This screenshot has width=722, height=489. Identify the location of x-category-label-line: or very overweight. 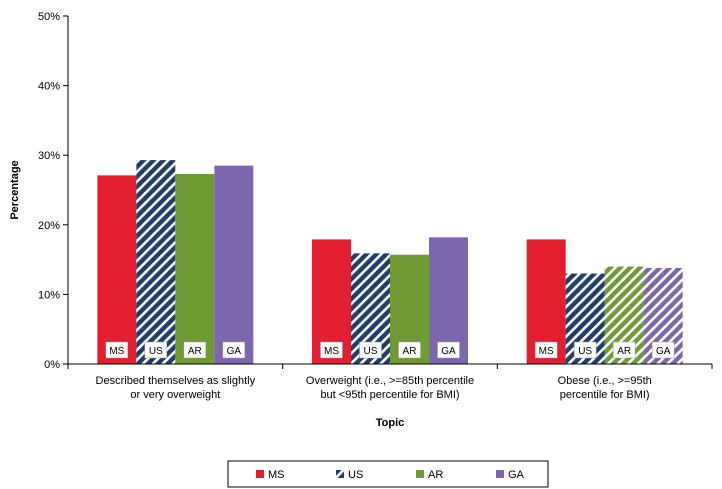
(175, 395).